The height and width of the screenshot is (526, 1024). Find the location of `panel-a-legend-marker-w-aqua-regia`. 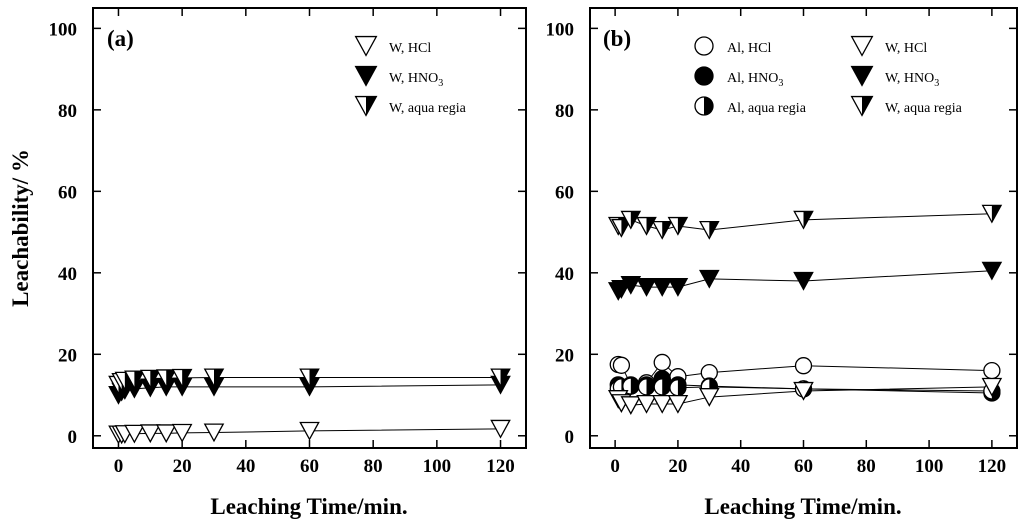

panel-a-legend-marker-w-aqua-regia is located at coordinates (366, 106).